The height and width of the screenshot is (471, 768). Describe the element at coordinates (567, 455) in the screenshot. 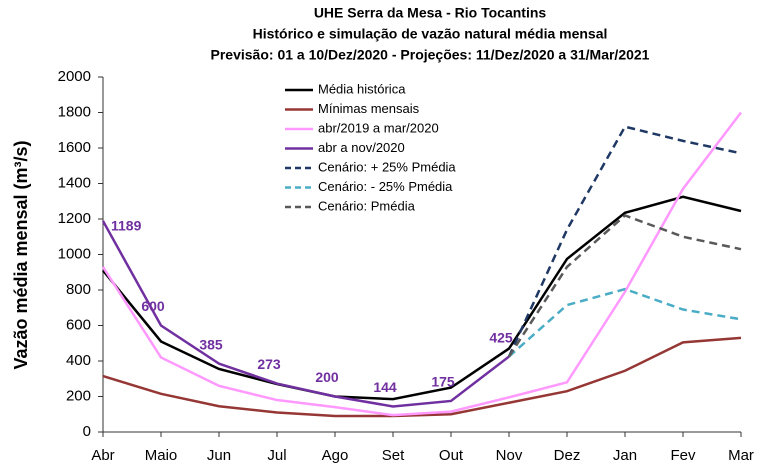

I see `x-tick-label: Dez` at that location.